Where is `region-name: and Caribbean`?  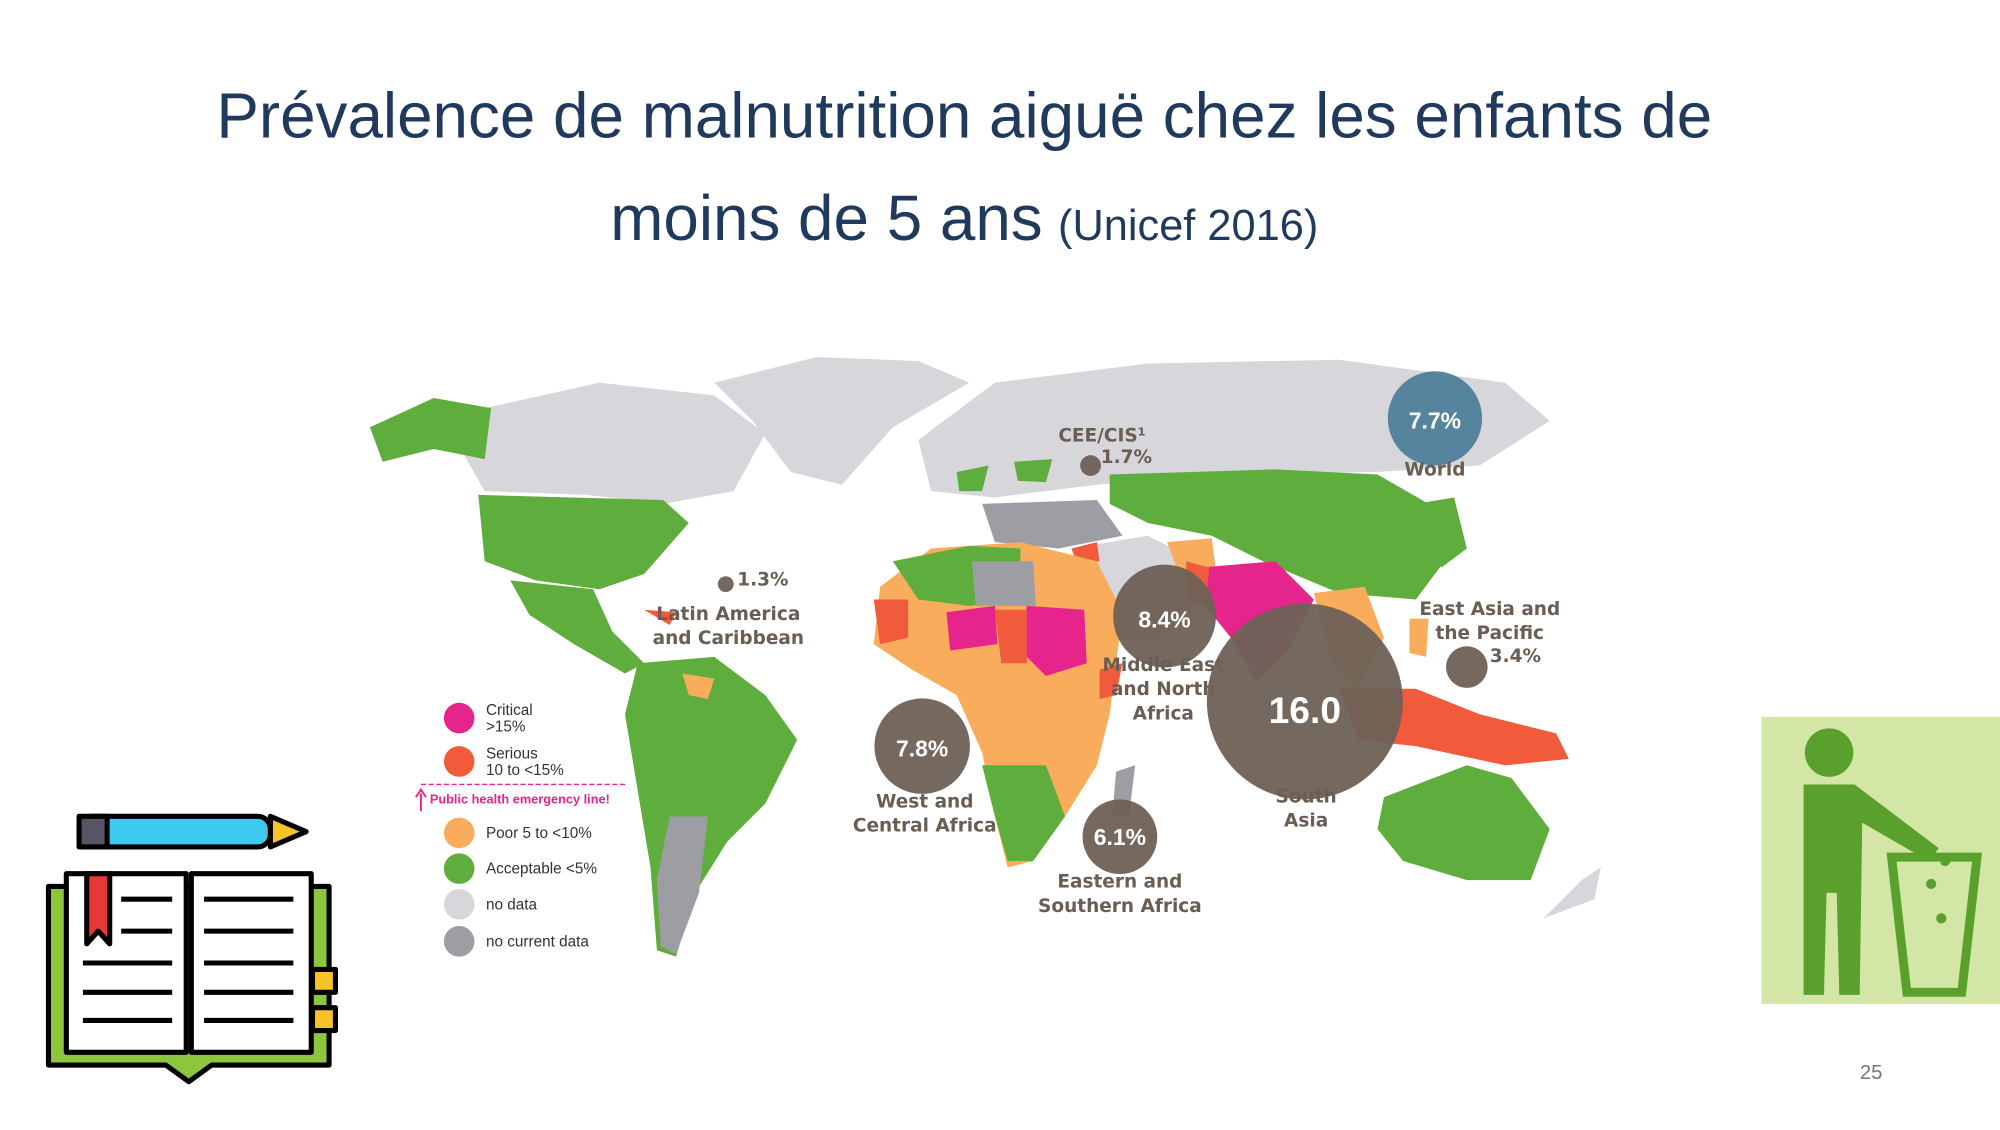 region-name: and Caribbean is located at coordinates (728, 638).